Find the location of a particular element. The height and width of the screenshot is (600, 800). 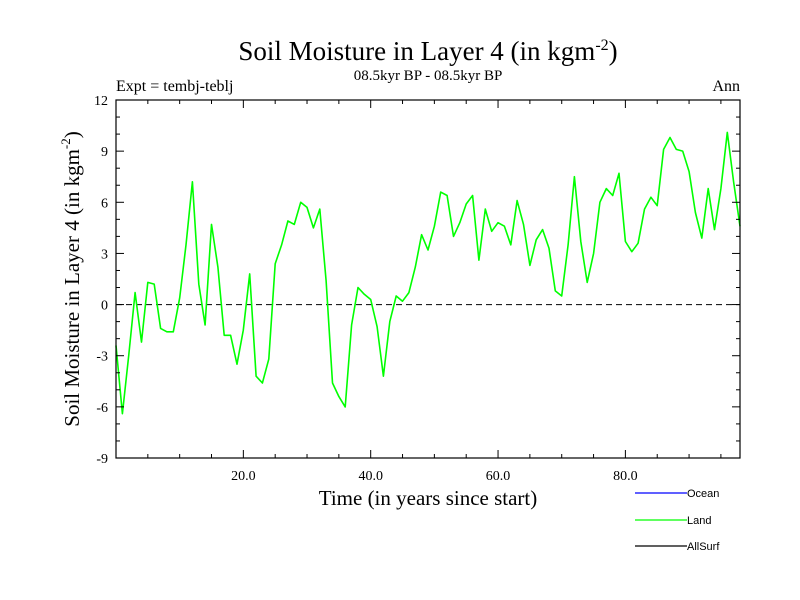

legend-label-allsurf: AllSurf is located at coordinates (703, 547).